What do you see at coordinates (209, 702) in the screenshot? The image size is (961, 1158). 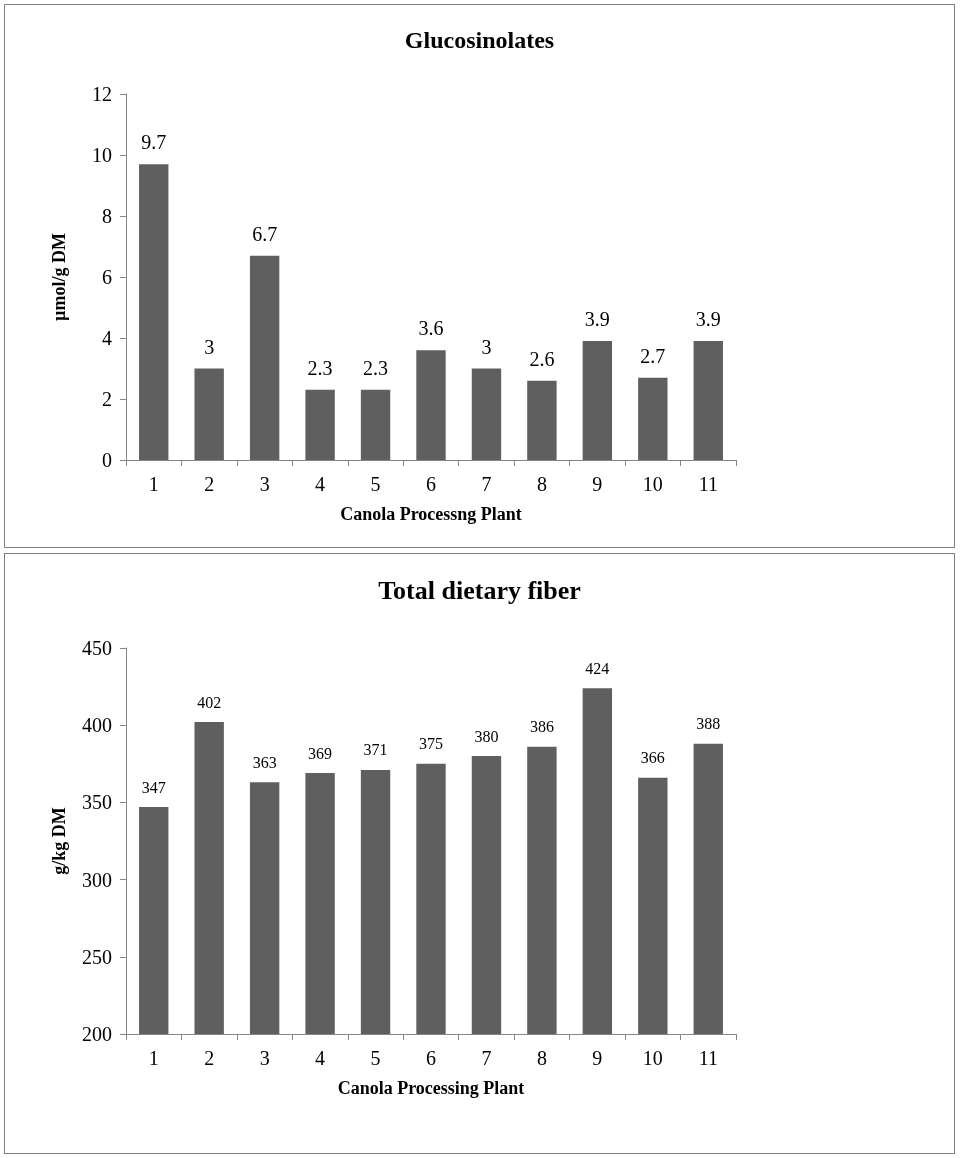 I see `data-label: 402` at bounding box center [209, 702].